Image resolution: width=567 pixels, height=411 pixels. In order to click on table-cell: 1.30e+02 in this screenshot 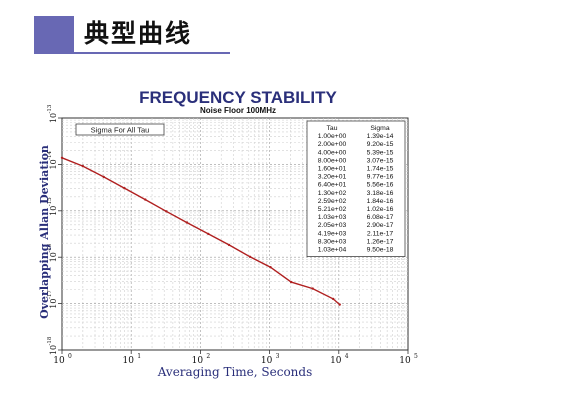, I will do `click(332, 193)`.